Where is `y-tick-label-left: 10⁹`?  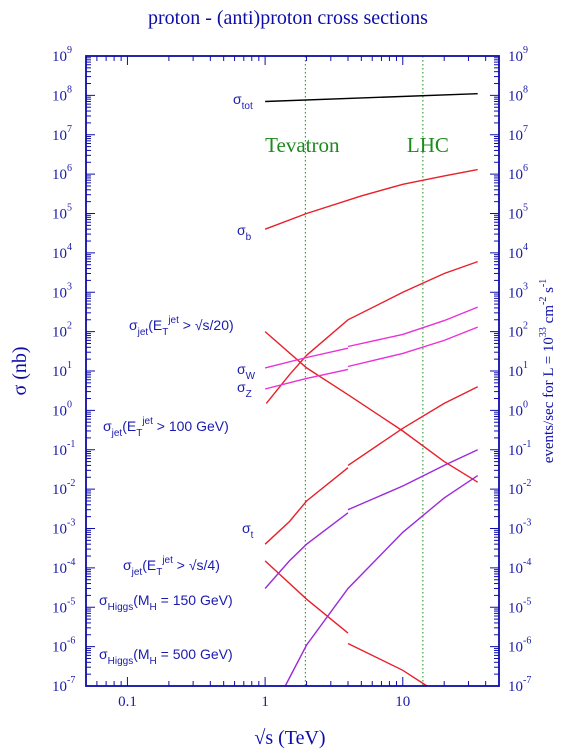 y-tick-label-left: 10⁹ is located at coordinates (62, 55).